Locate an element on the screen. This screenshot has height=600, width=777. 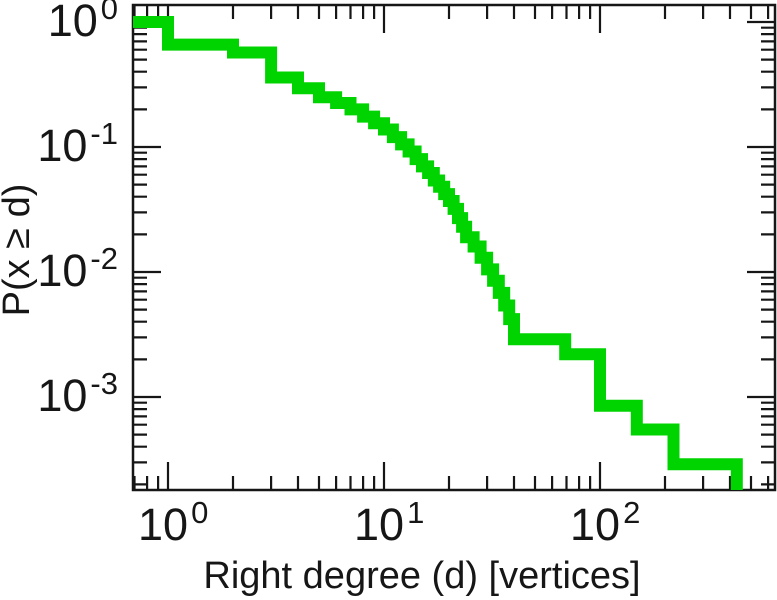
tick-exponent: -3 is located at coordinates (104, 383).